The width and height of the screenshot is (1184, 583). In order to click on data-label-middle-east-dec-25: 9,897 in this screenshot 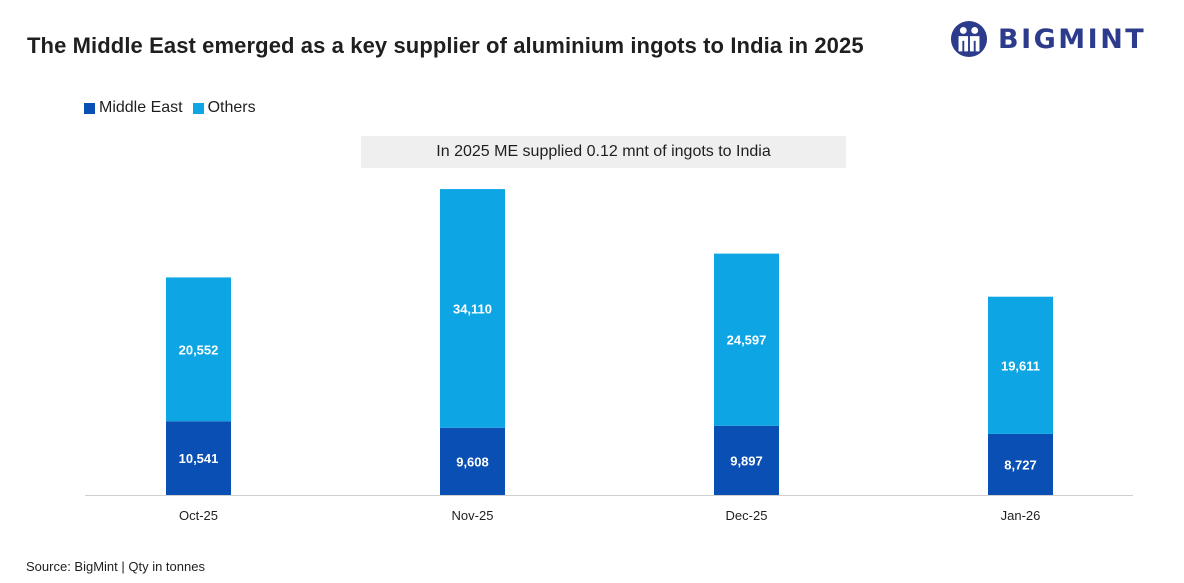, I will do `click(746, 460)`.